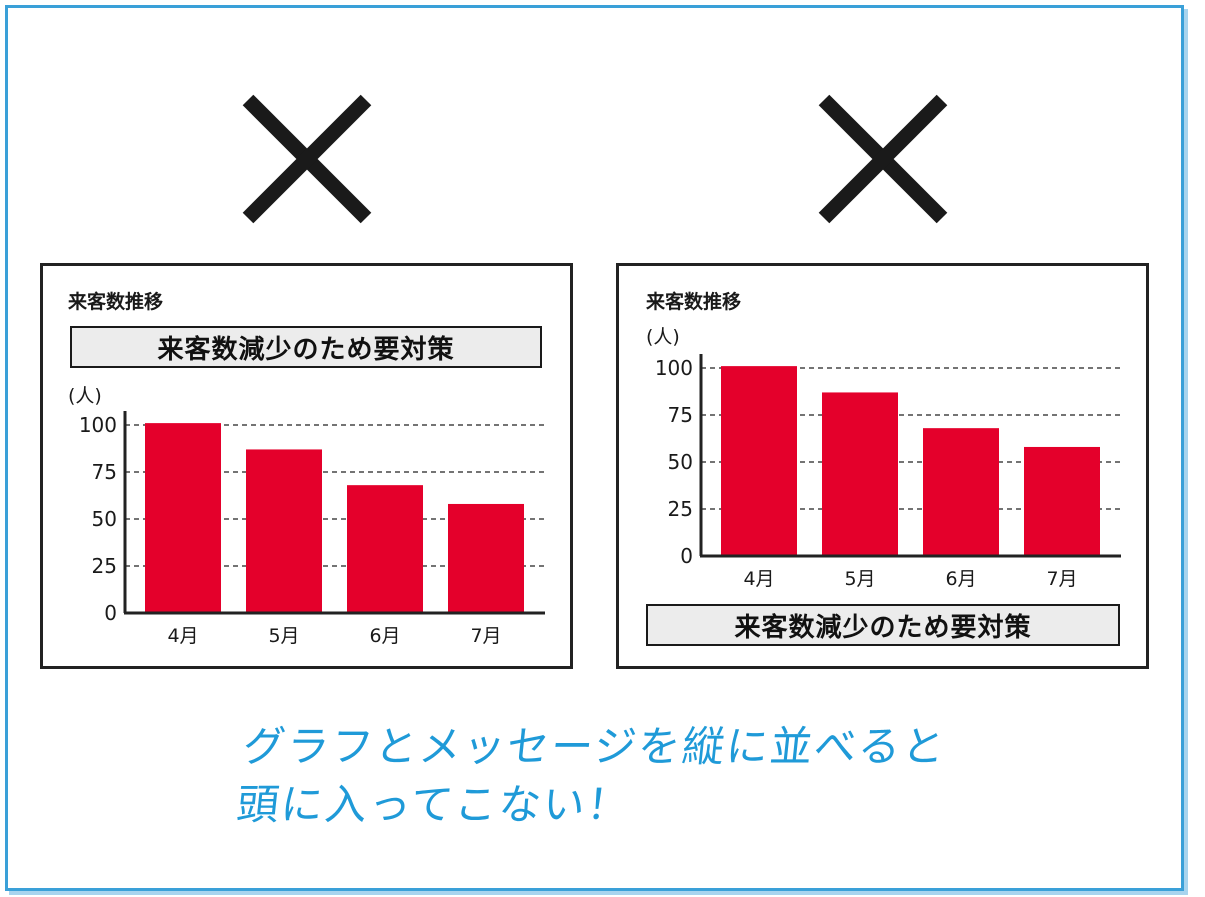 The height and width of the screenshot is (897, 1205). What do you see at coordinates (591, 776) in the screenshot?
I see `caption: グラフとメッセージを縦に並べると 頭に入ってこない！` at bounding box center [591, 776].